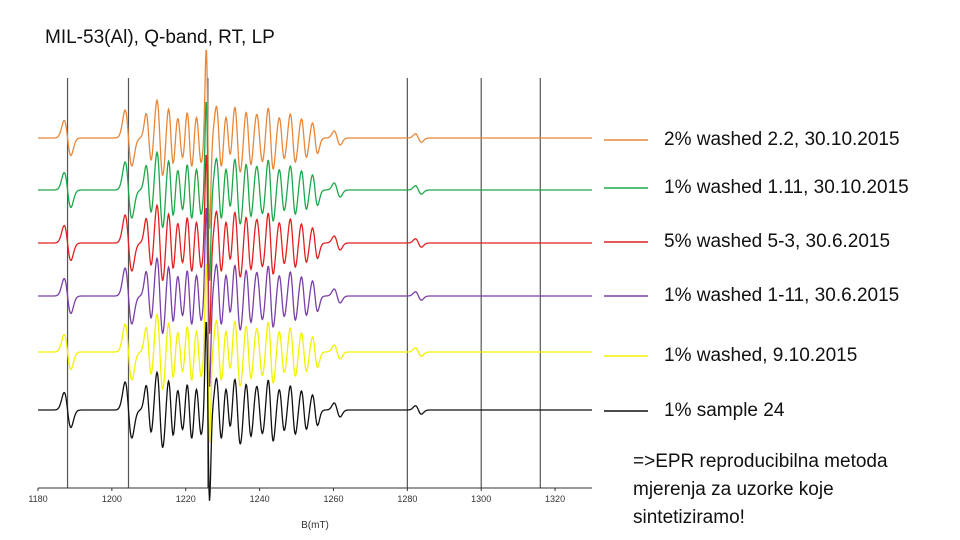  Describe the element at coordinates (724, 410) in the screenshot. I see `legend-label: 1% sample 24` at that location.